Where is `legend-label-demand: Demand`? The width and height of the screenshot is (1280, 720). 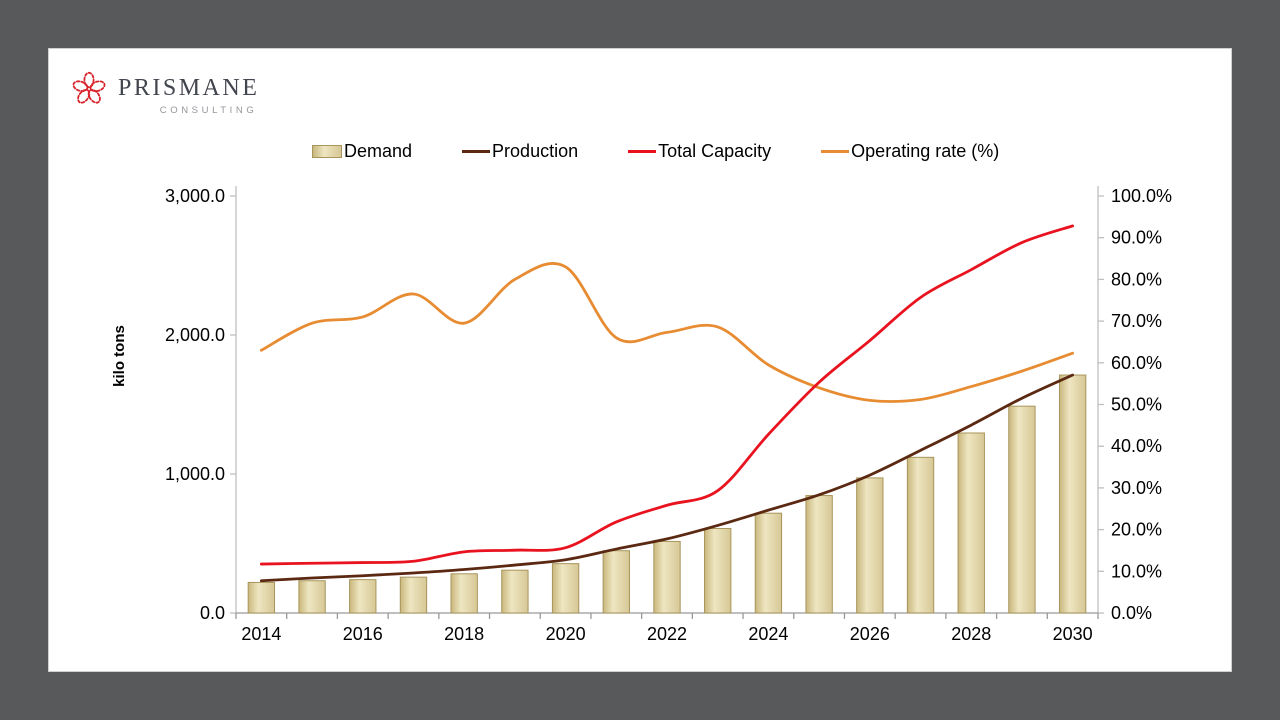
legend-label-demand: Demand is located at coordinates (378, 151).